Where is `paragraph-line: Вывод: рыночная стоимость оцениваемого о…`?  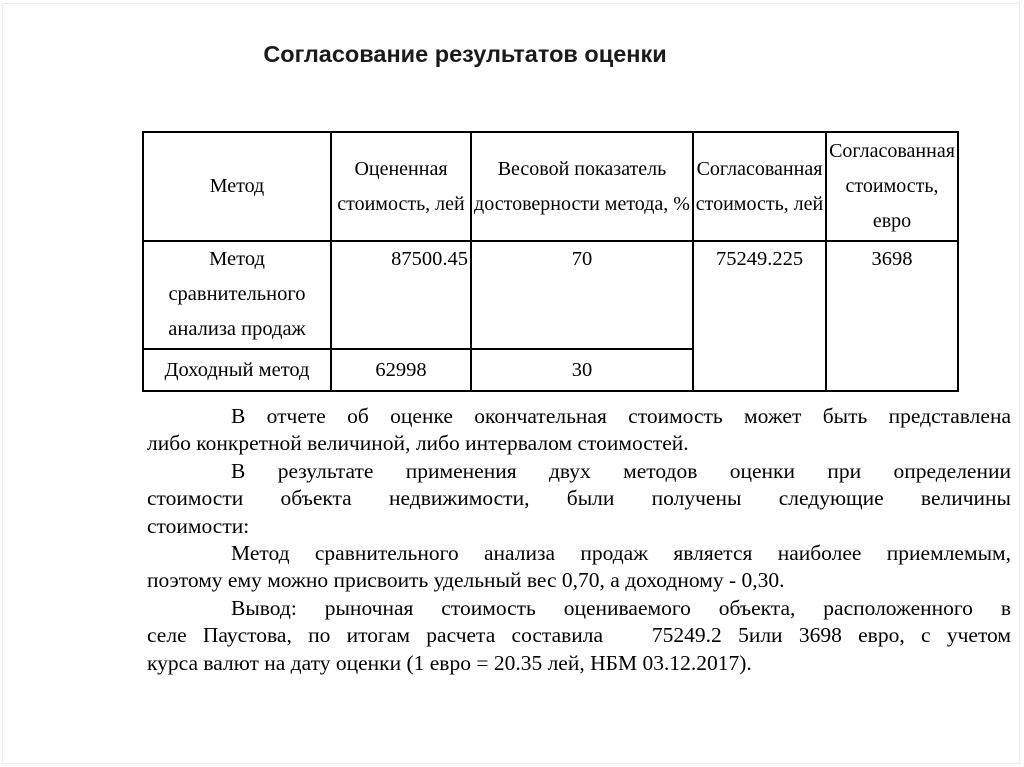 paragraph-line: Вывод: рыночная стоимость оцениваемого о… is located at coordinates (621, 607).